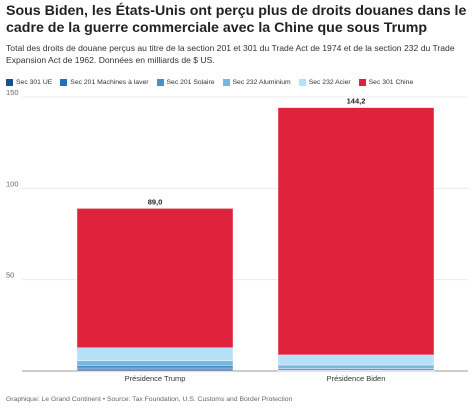 The image size is (474, 410). I want to click on legend-item: Sec 201 Machines à laver, so click(104, 82).